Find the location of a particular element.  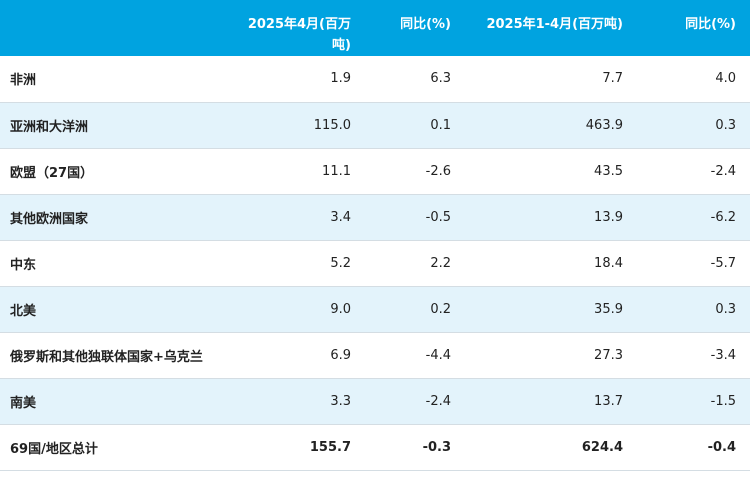

ytd-yoy-value: -6.2 is located at coordinates (693, 217).